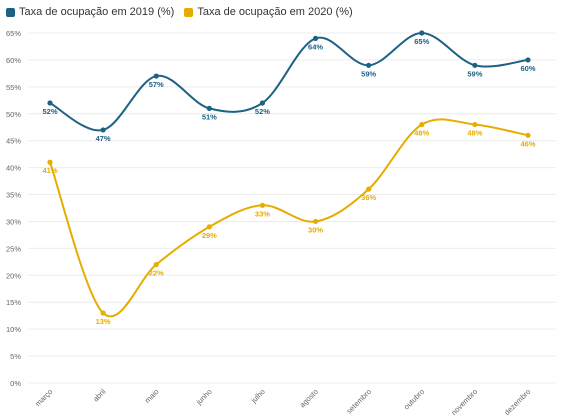  Describe the element at coordinates (13, 141) in the screenshot. I see `y-tick-label: 45%` at that location.